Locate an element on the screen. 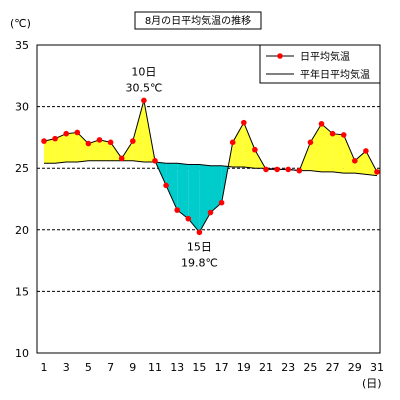  x-axis-unit: (日) is located at coordinates (372, 383).